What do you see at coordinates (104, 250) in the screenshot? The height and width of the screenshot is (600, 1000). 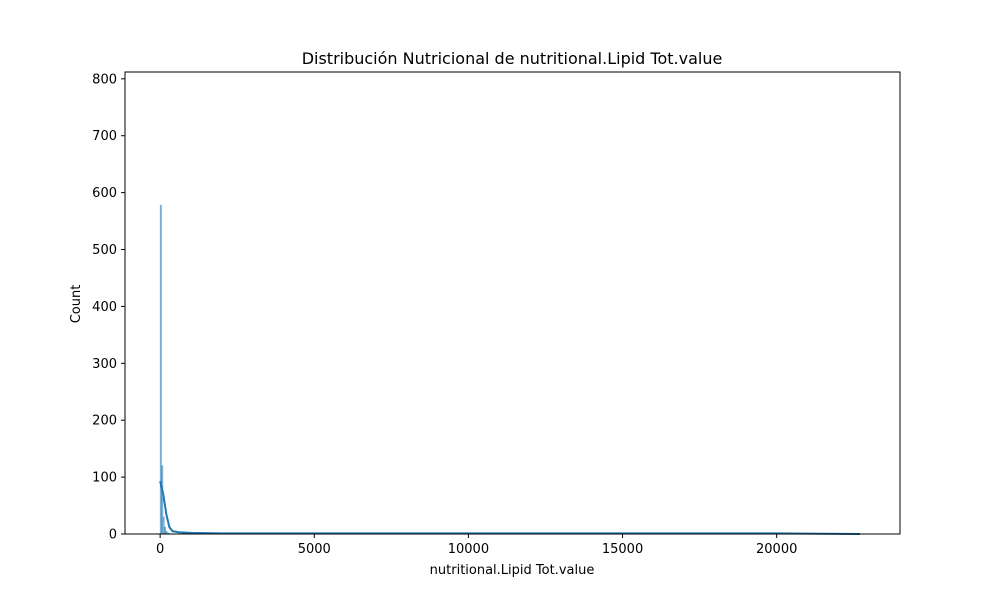 I see `y-tick-label: 500` at bounding box center [104, 250].